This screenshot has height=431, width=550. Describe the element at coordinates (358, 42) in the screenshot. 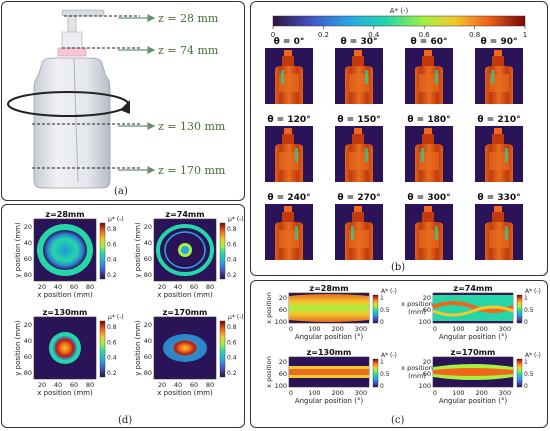

I see `angle-label: θ = 30°` at that location.